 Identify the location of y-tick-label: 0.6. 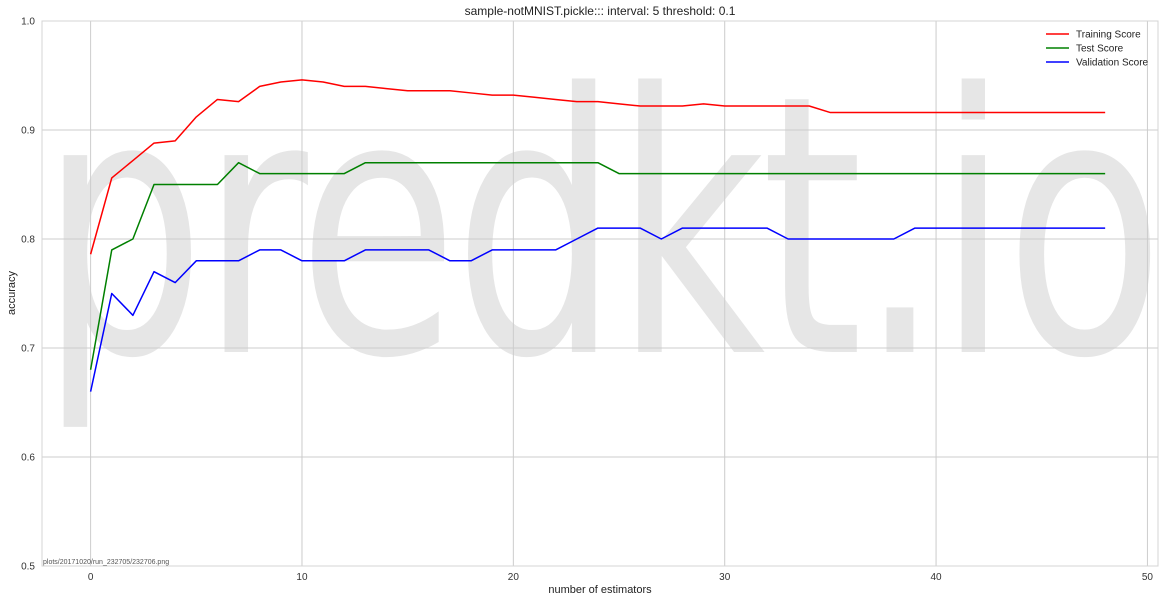
(28, 458).